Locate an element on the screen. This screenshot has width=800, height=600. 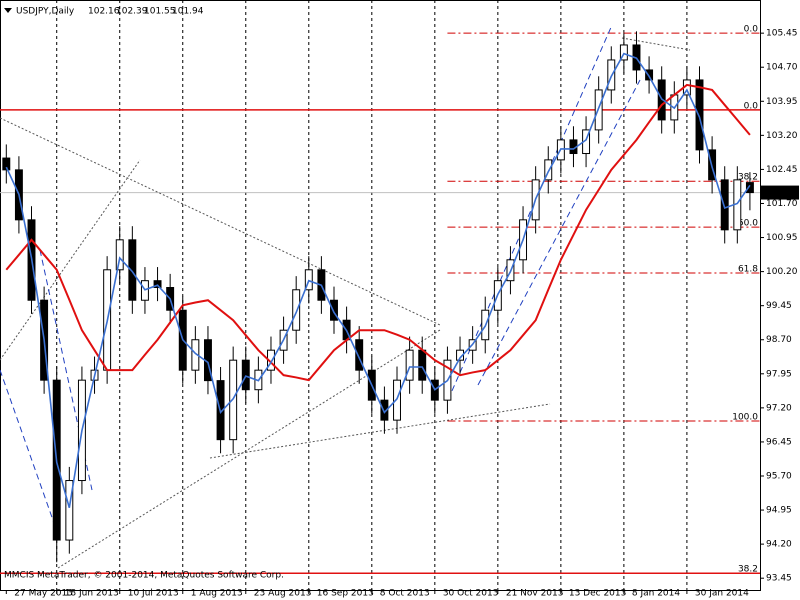
x-tick-label: 8 Jan 2014 is located at coordinates (656, 594).